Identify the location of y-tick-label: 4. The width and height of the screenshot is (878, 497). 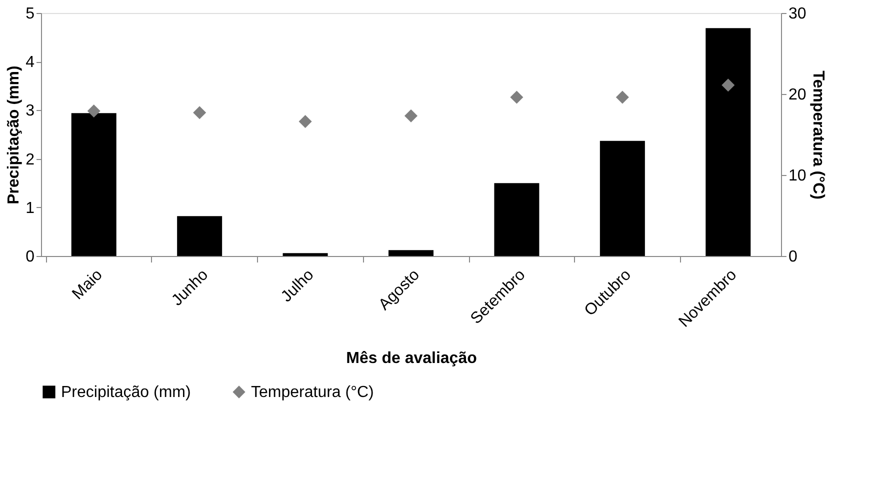
(30, 63).